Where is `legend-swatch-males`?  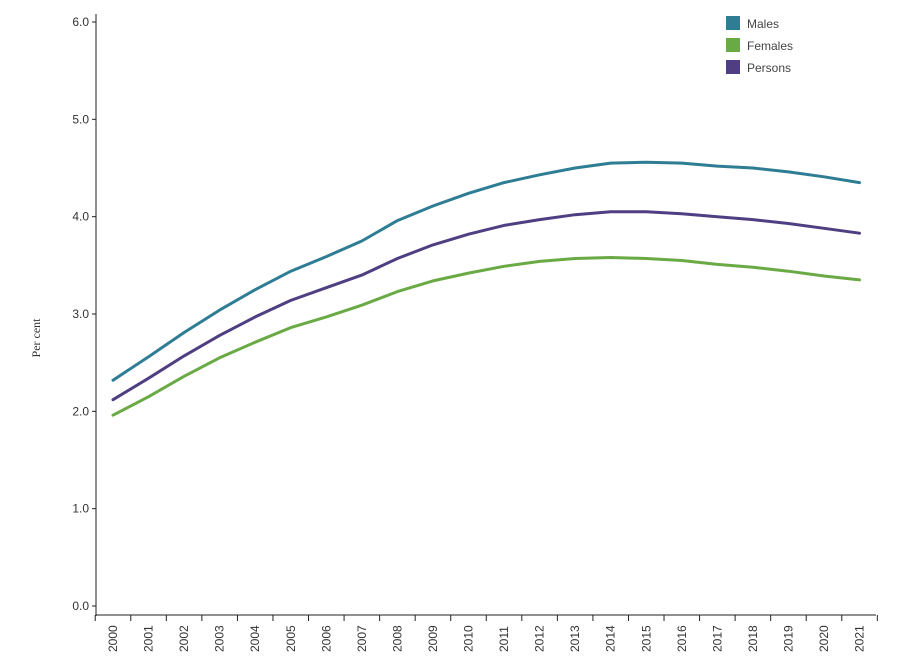 legend-swatch-males is located at coordinates (733, 23).